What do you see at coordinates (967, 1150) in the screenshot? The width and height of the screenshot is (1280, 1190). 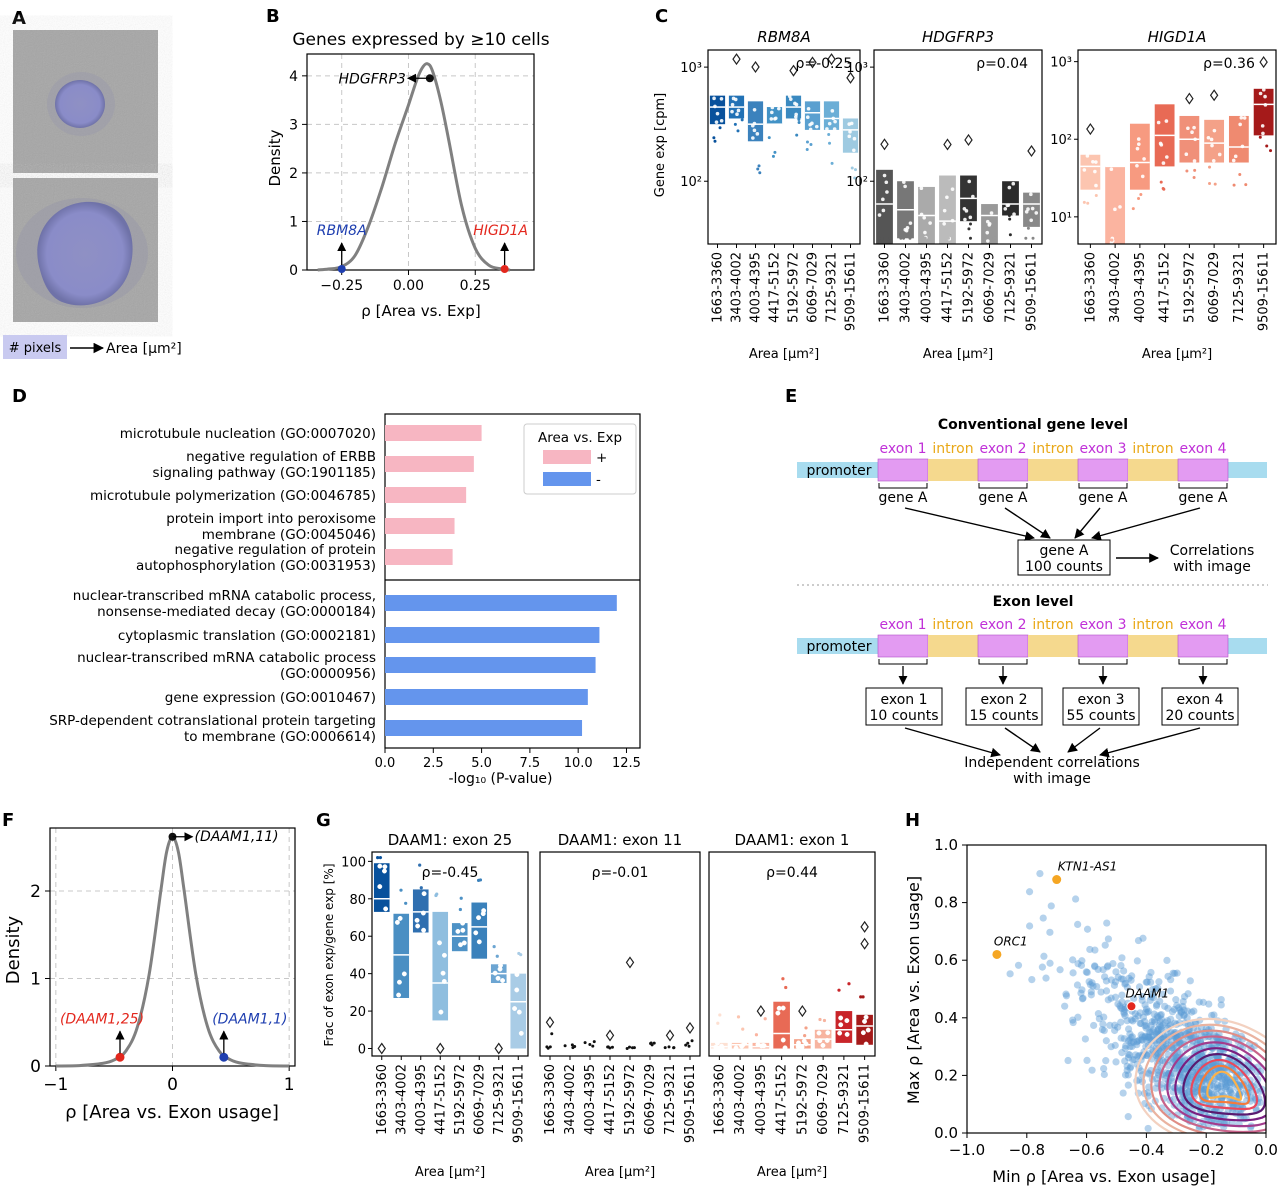 I see `panel-h-xtick-label: −1.0` at bounding box center [967, 1150].